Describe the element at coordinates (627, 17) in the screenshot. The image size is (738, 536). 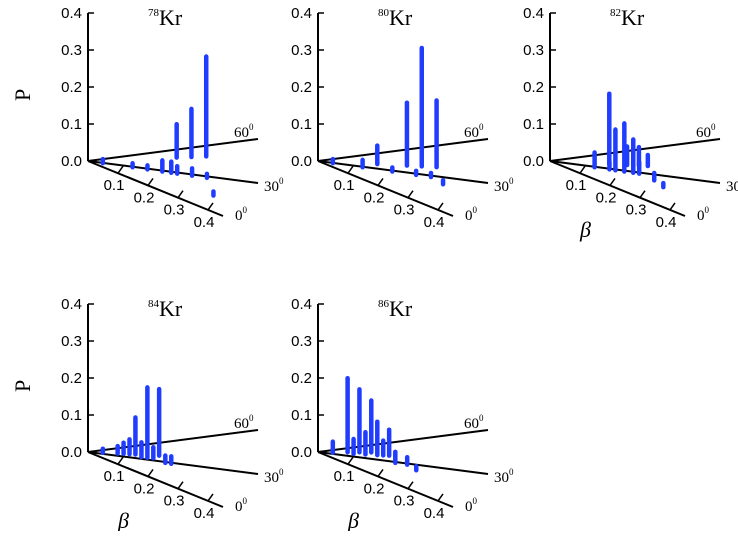
I see `panel-title: 82Kr` at that location.